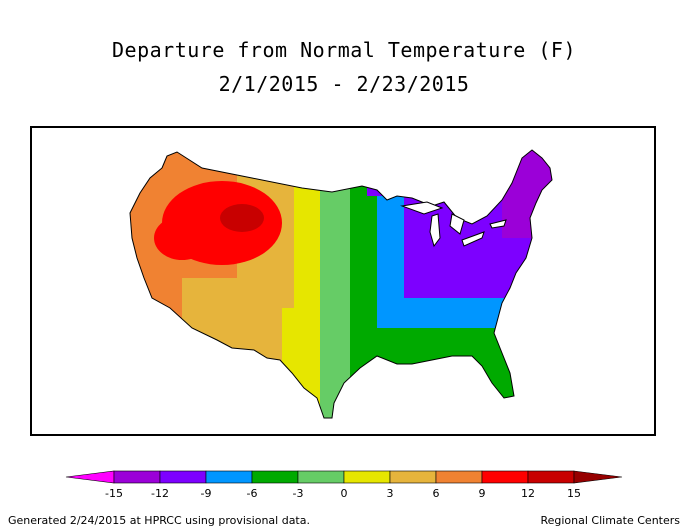 This screenshot has height=531, width=688. Describe the element at coordinates (528, 493) in the screenshot. I see `legend-tick-label: 12` at that location.